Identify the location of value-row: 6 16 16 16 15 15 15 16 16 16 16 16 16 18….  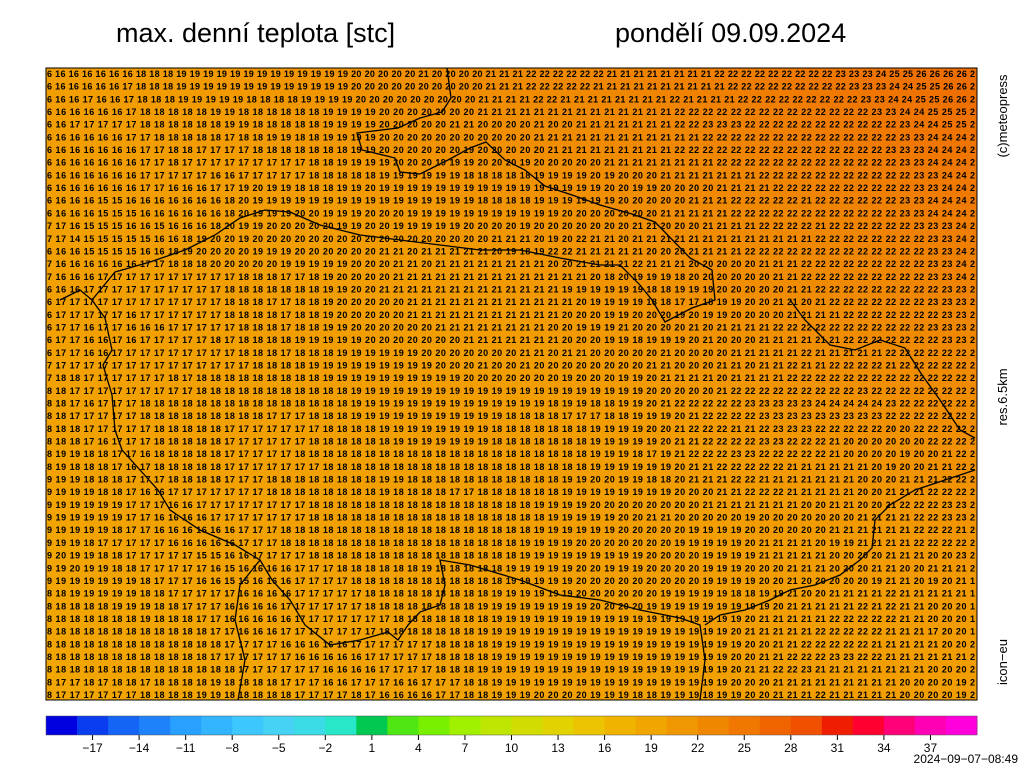
(511, 213).